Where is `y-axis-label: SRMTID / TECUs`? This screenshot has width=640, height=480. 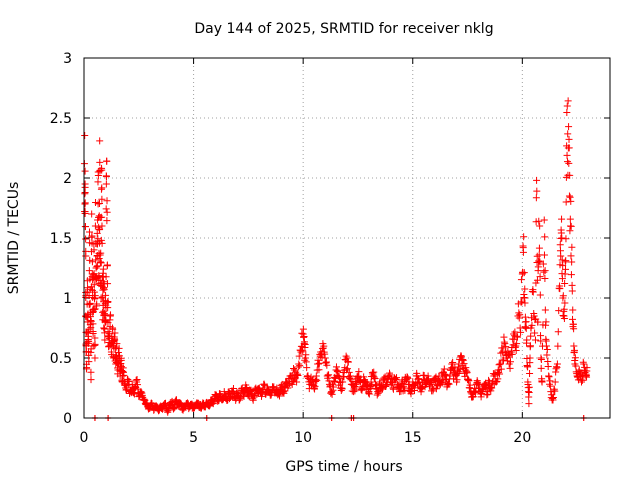
y-axis-label: SRMTID / TECUs is located at coordinates (14, 238).